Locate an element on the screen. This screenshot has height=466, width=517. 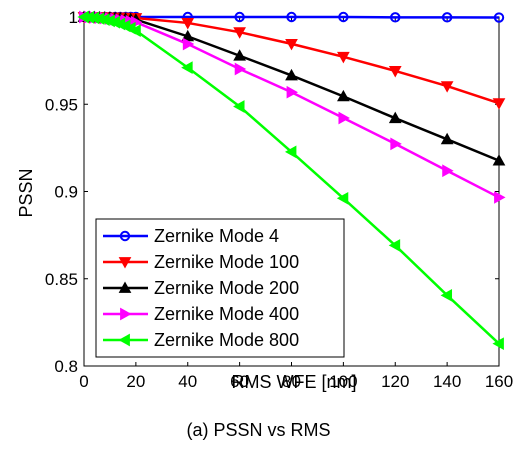
legend-item: Zernike Mode 400 is located at coordinates (201, 314).